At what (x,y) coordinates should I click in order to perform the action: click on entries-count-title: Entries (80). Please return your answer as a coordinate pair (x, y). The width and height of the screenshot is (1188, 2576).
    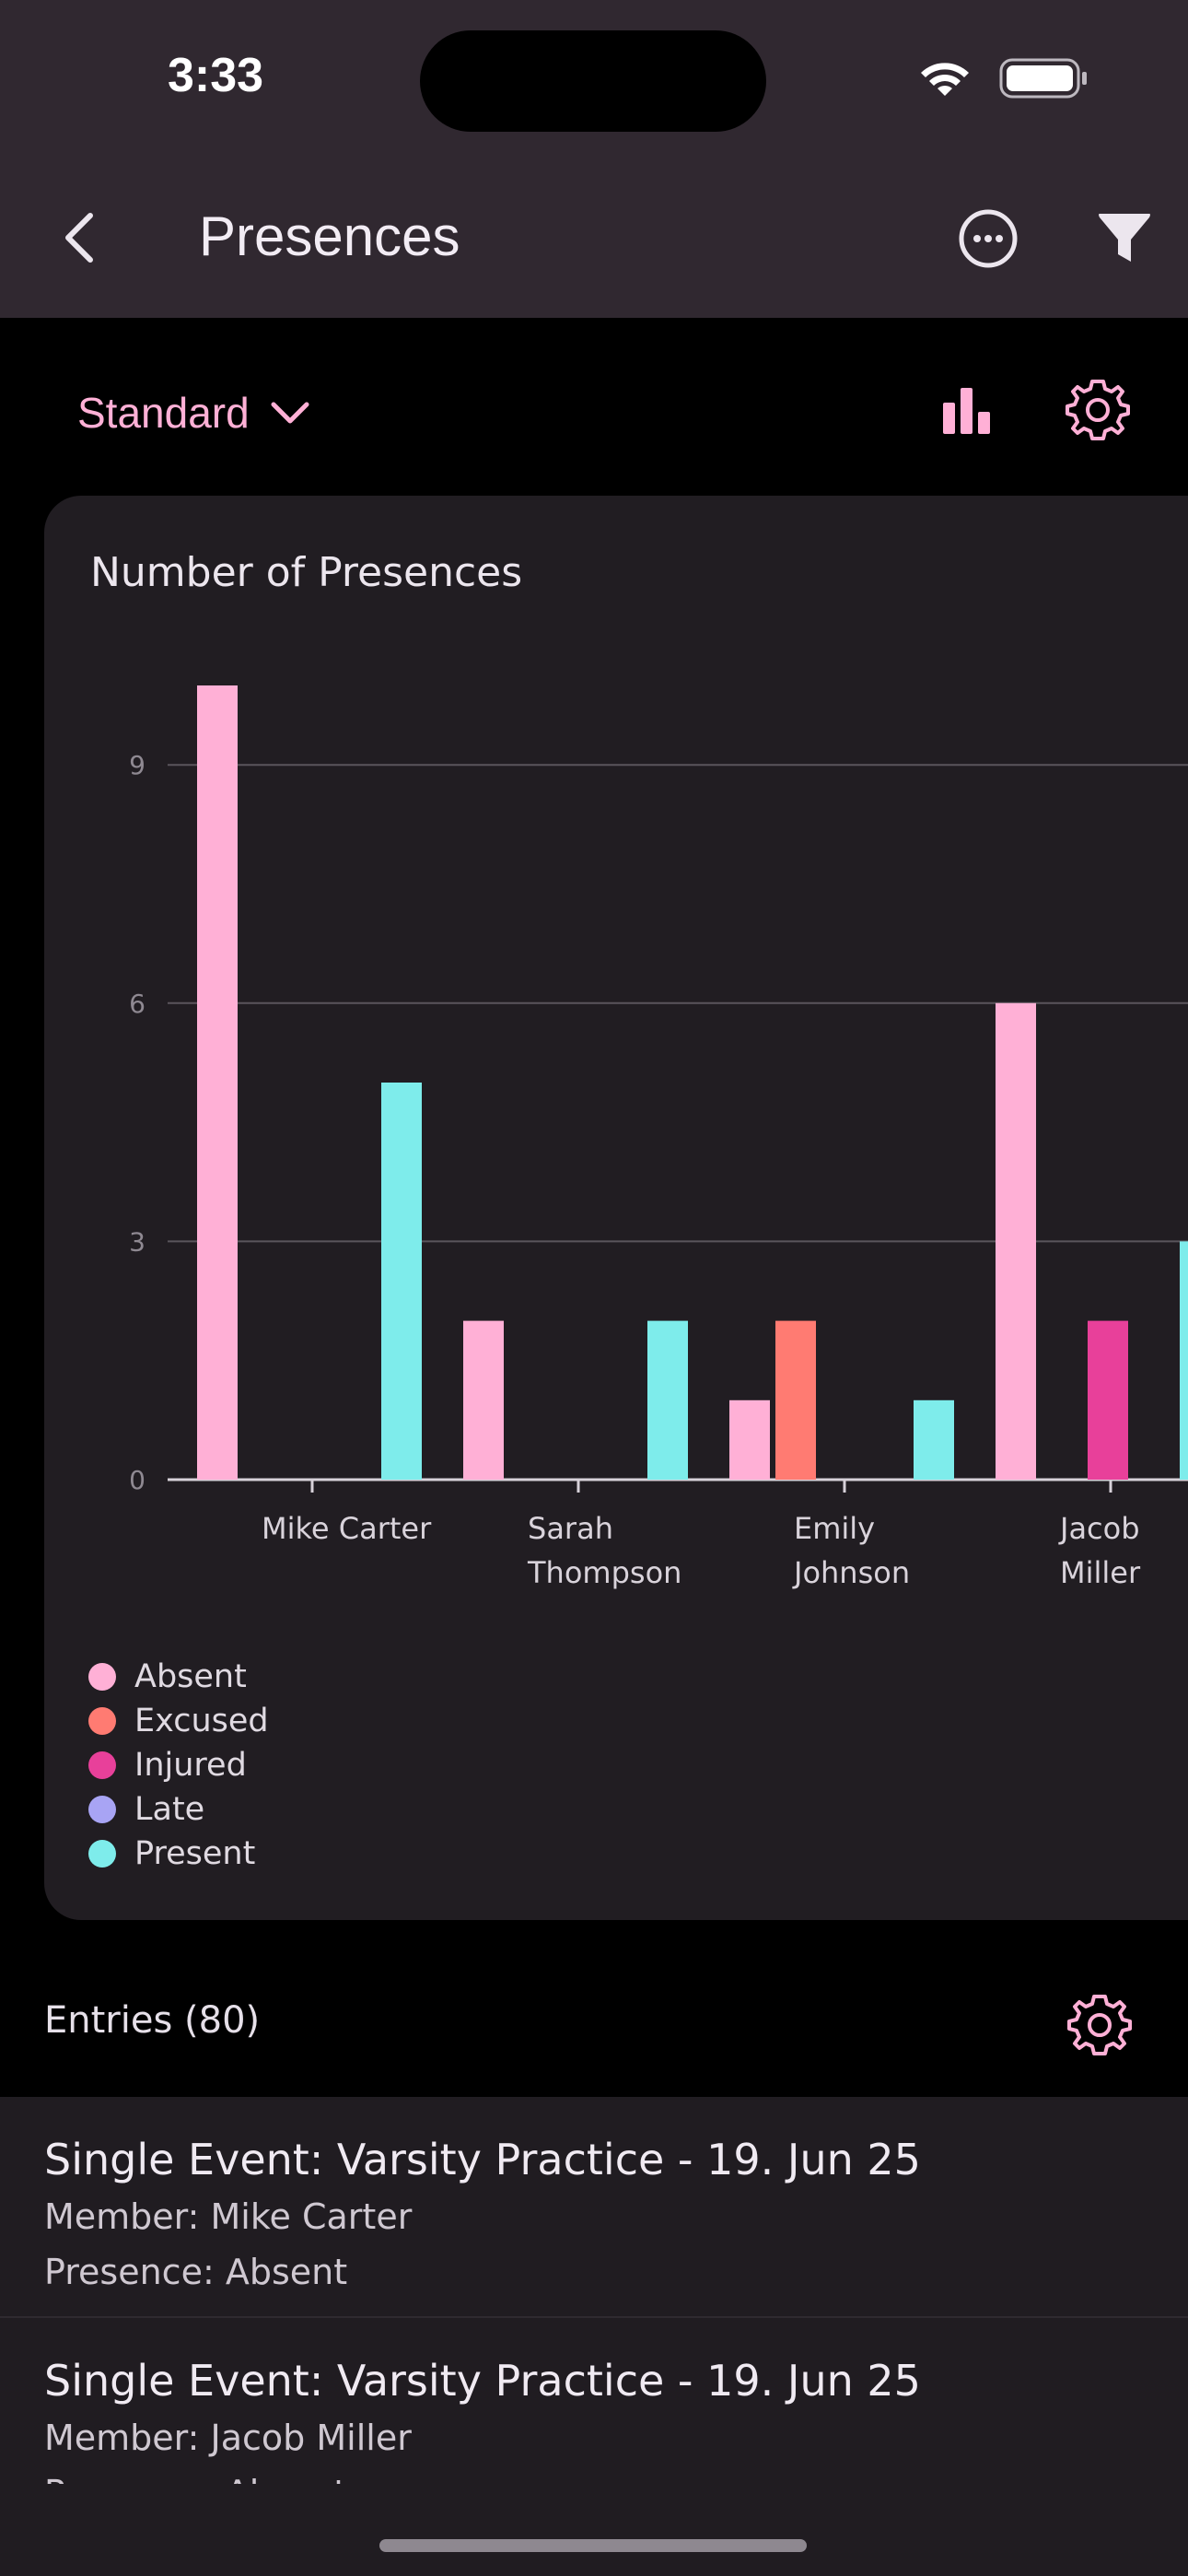
    Looking at the image, I should click on (152, 2021).